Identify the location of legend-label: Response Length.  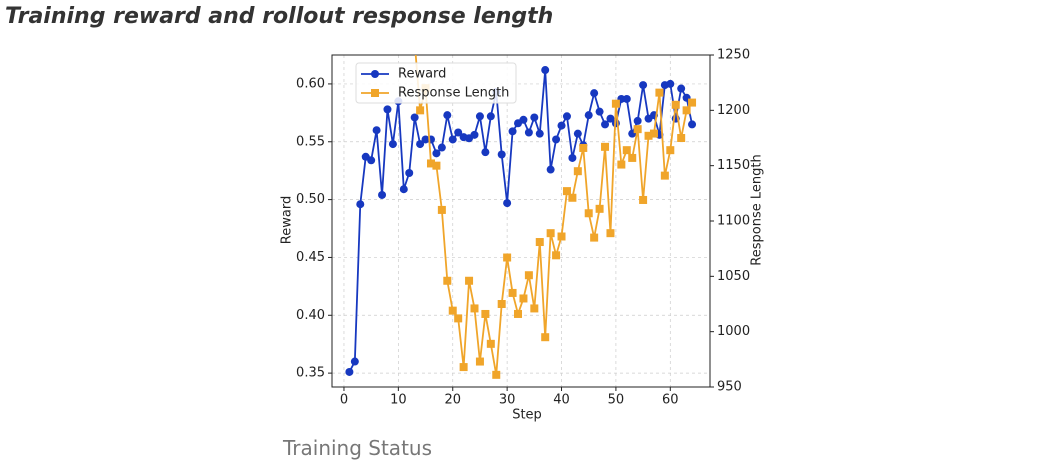
(453, 93).